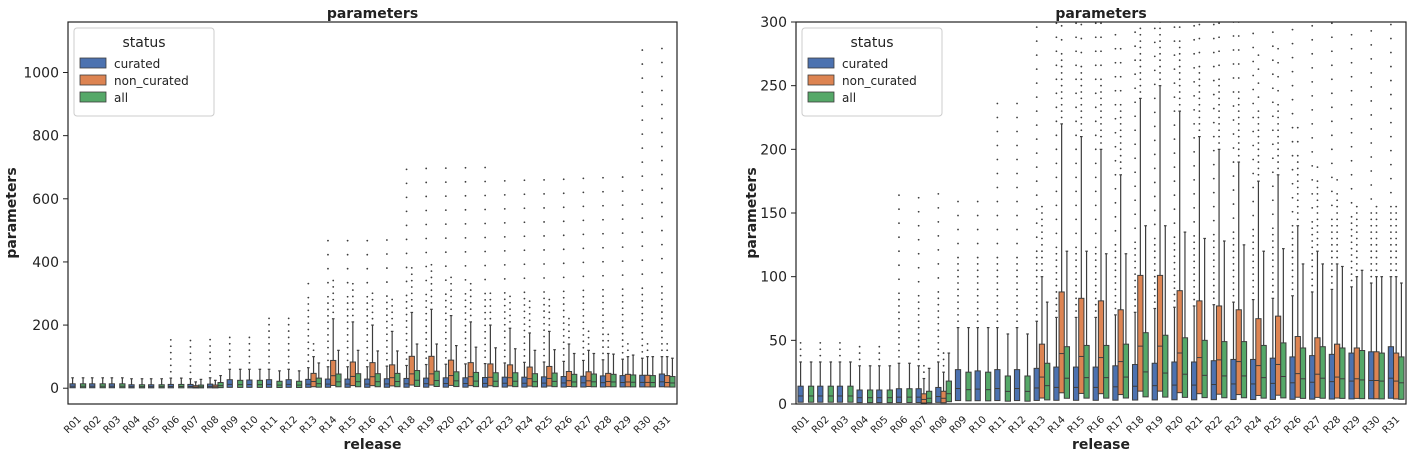 This screenshot has height=458, width=1419. What do you see at coordinates (1337, 371) in the screenshot?
I see `box-non_curated-R28` at bounding box center [1337, 371].